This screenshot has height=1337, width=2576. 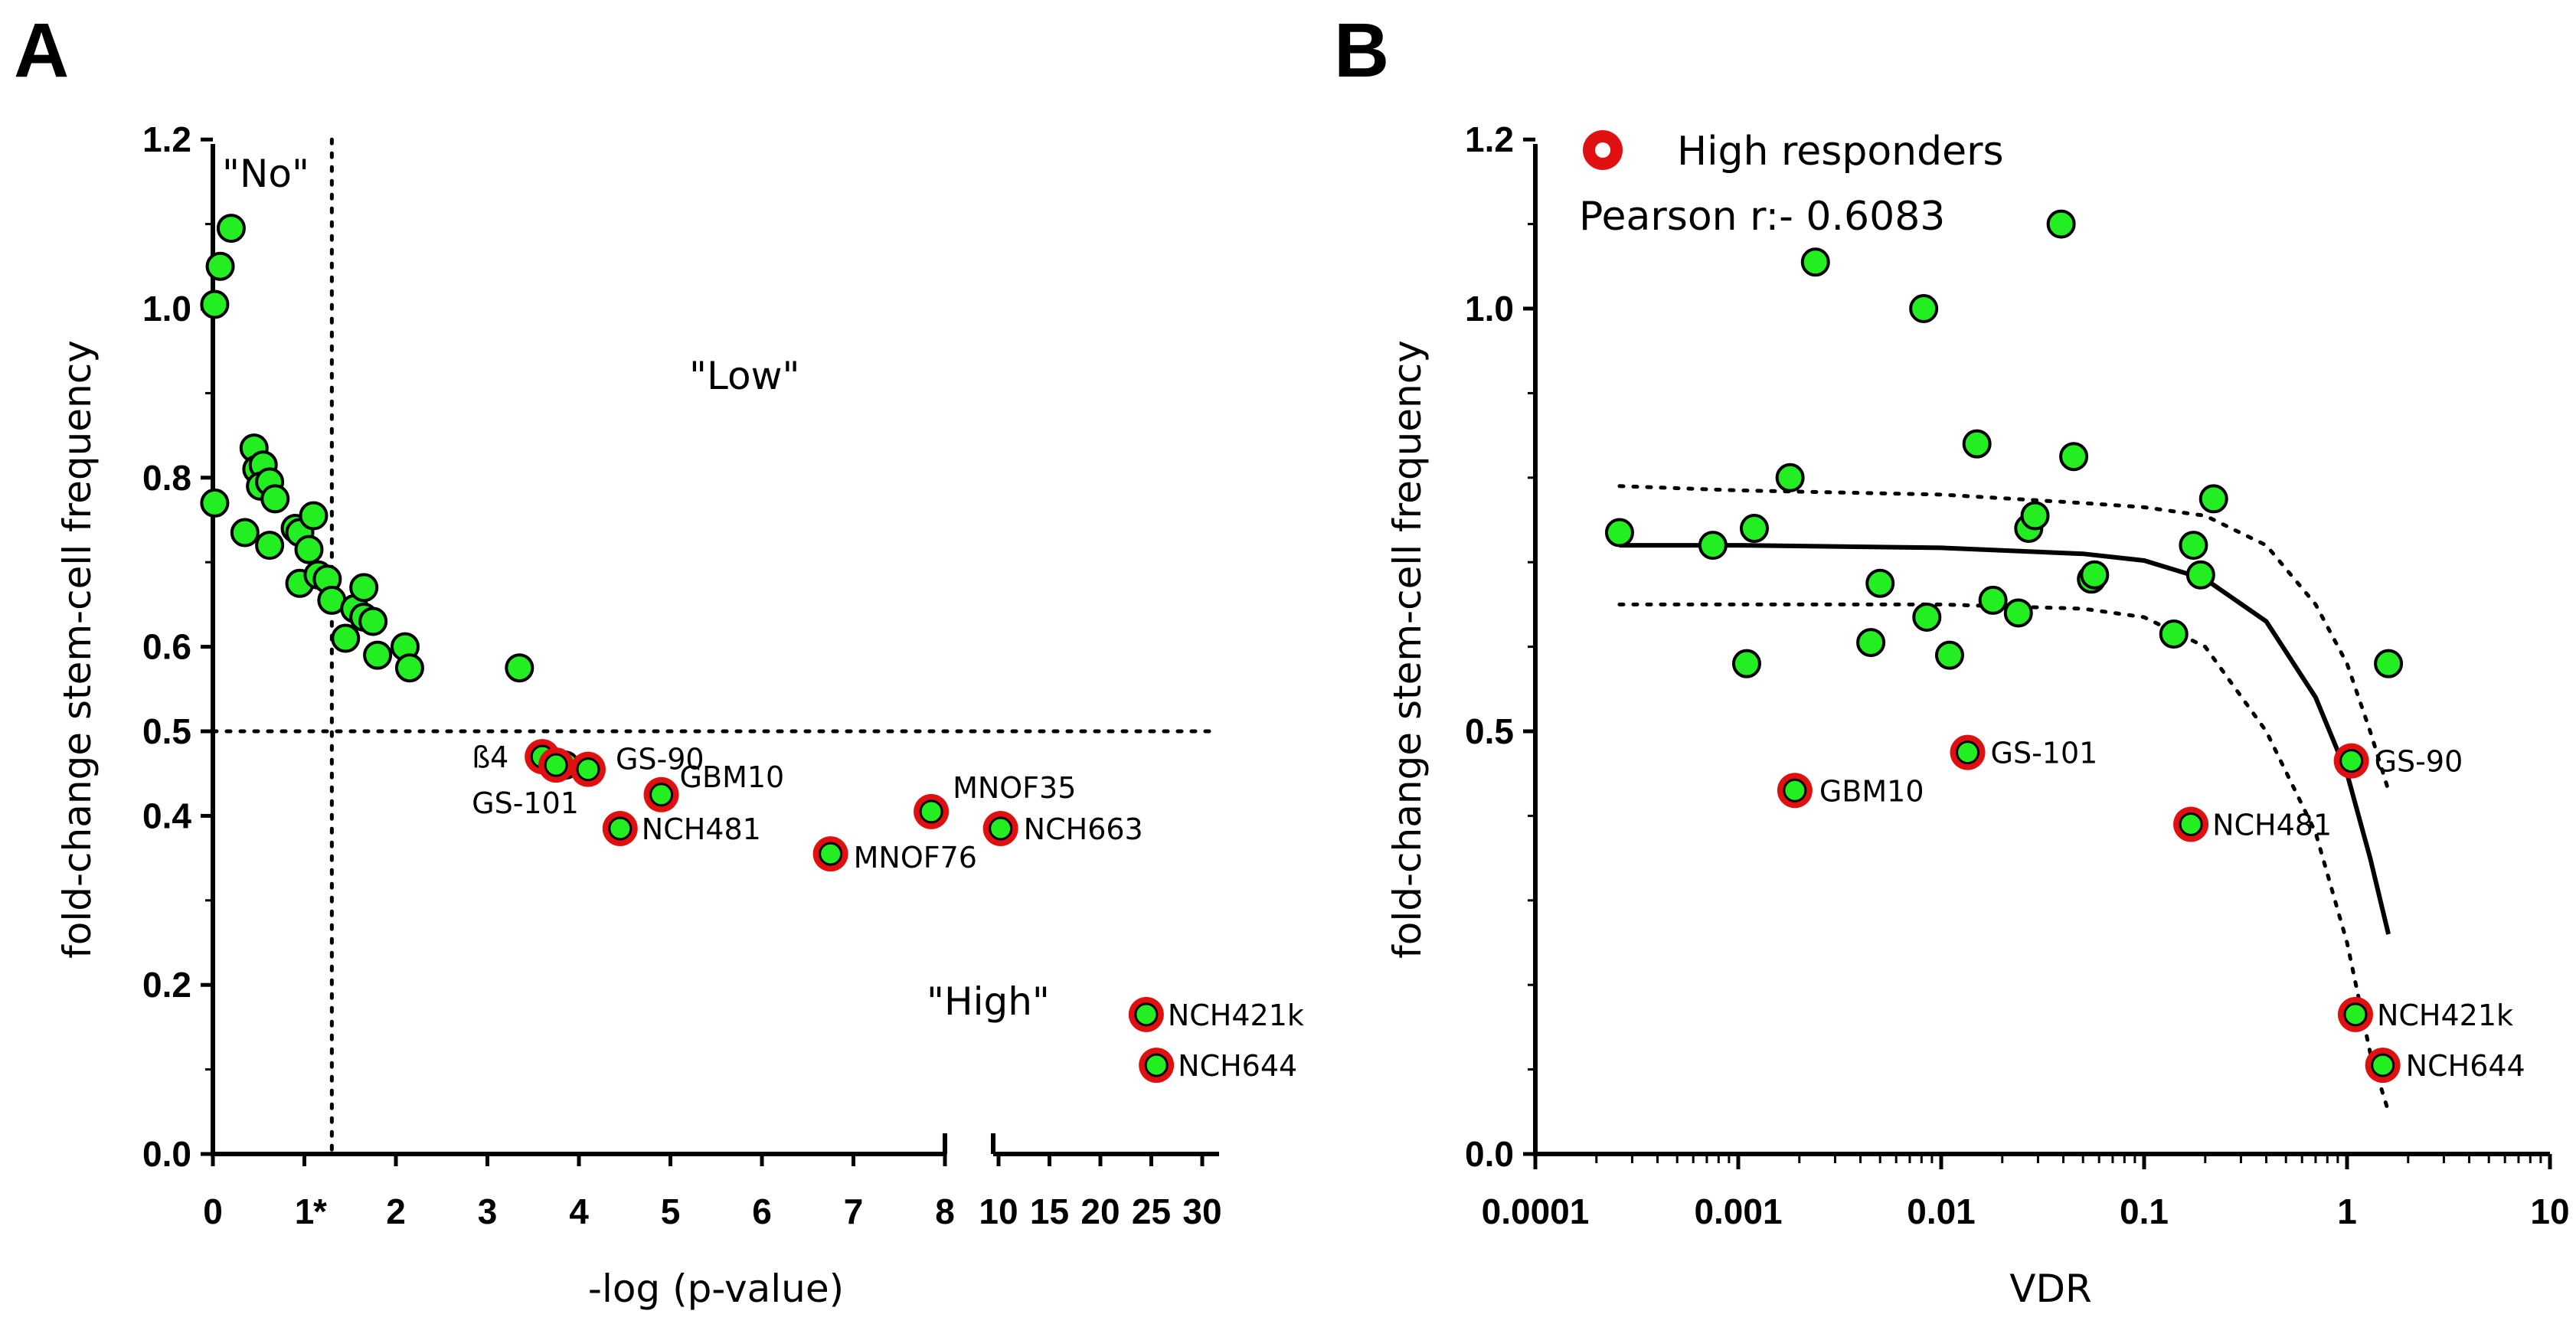 What do you see at coordinates (1840, 152) in the screenshot?
I see `legend-label: High responders` at bounding box center [1840, 152].